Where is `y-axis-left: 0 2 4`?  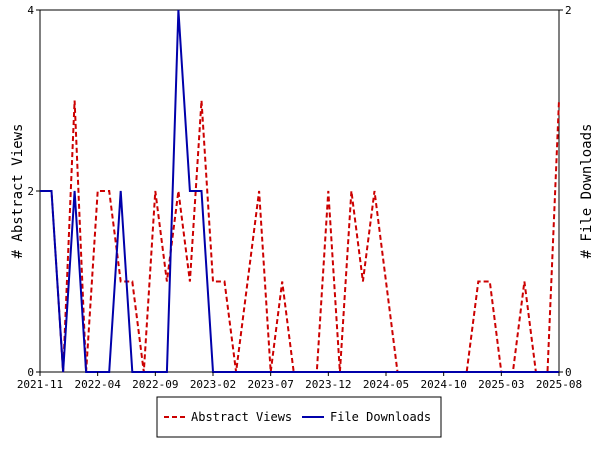
y-axis-left: 0 2 4 is located at coordinates (33, 191).